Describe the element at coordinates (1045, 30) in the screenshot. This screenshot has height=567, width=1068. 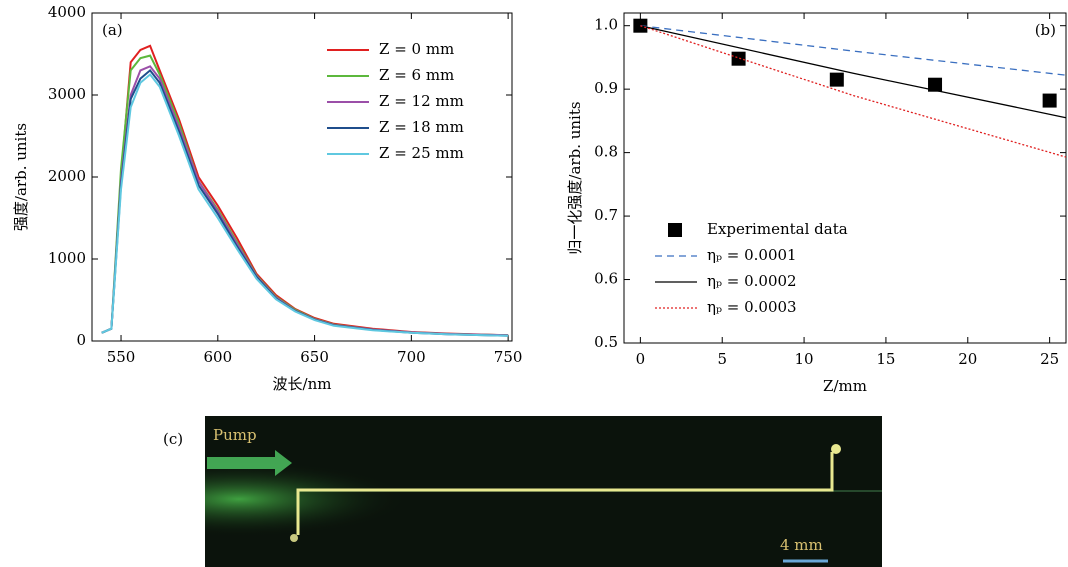
I see `panel-label: (b)` at that location.